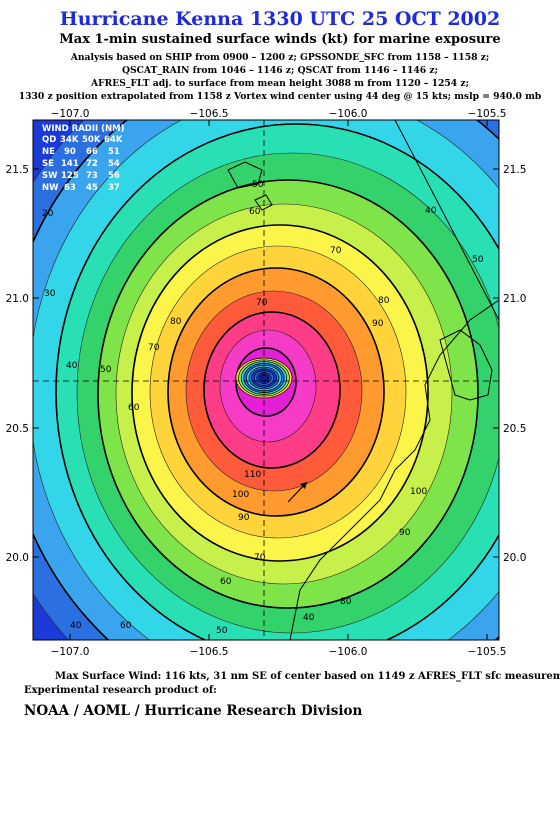  I want to click on lon-tick-bottom-105-5: −105.5, so click(487, 652).